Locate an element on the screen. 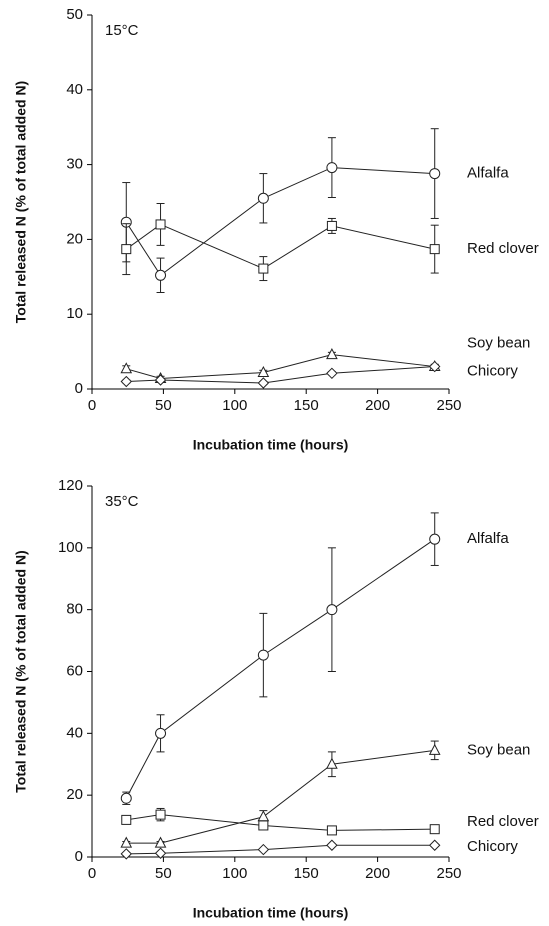  y-tick-label: 50 is located at coordinates (74, 14).